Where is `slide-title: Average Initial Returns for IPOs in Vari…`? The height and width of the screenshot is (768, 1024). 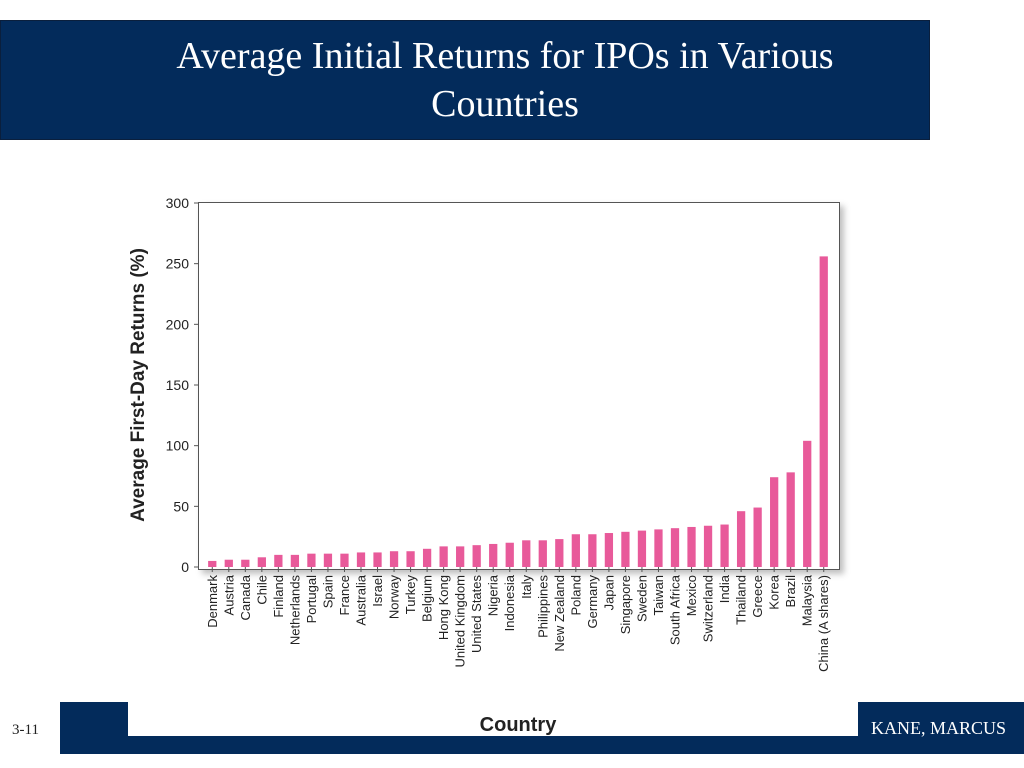 slide-title: Average Initial Returns for IPOs in Vari… is located at coordinates (505, 80).